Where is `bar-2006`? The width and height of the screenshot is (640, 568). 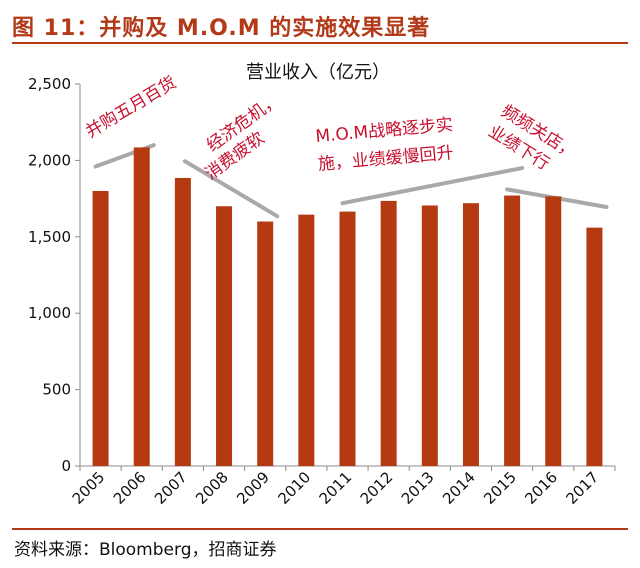
bar-2006 is located at coordinates (141, 307).